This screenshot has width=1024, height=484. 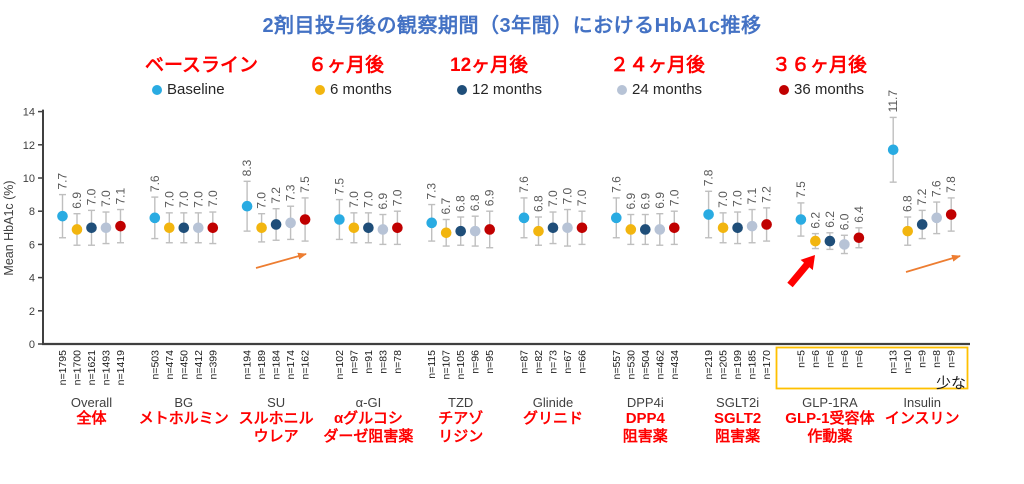 What do you see at coordinates (121, 196) in the screenshot?
I see `value-label: 7.1` at bounding box center [121, 196].